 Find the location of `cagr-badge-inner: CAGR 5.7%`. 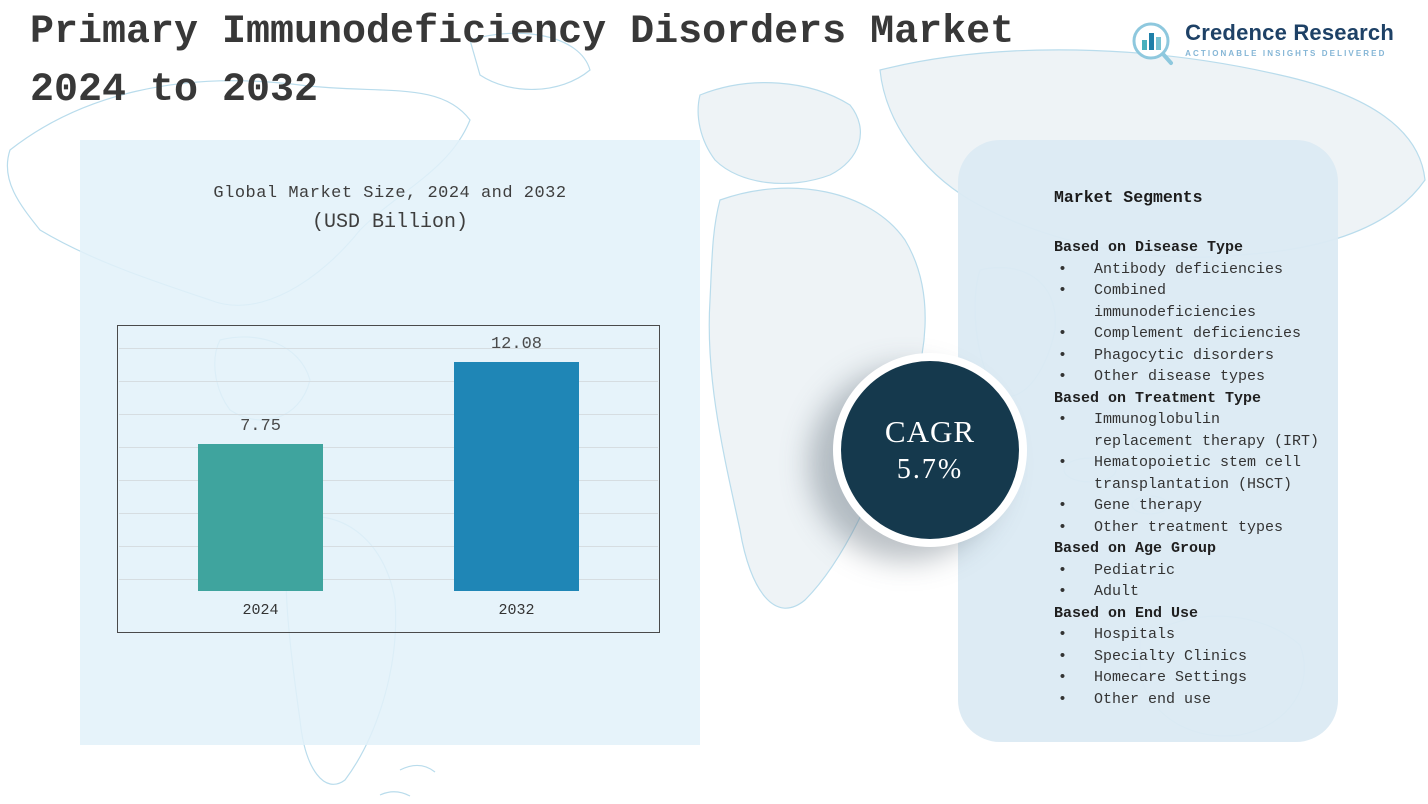

cagr-badge-inner: CAGR 5.7% is located at coordinates (930, 450).